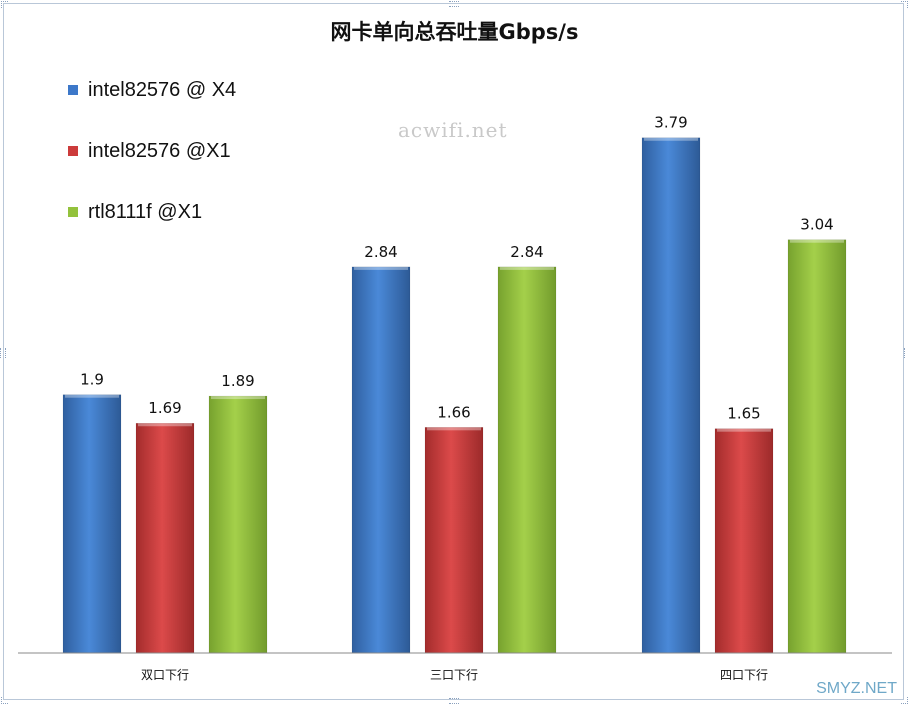 This screenshot has height=704, width=909. I want to click on data-label-2-1: 1.69, so click(164, 408).